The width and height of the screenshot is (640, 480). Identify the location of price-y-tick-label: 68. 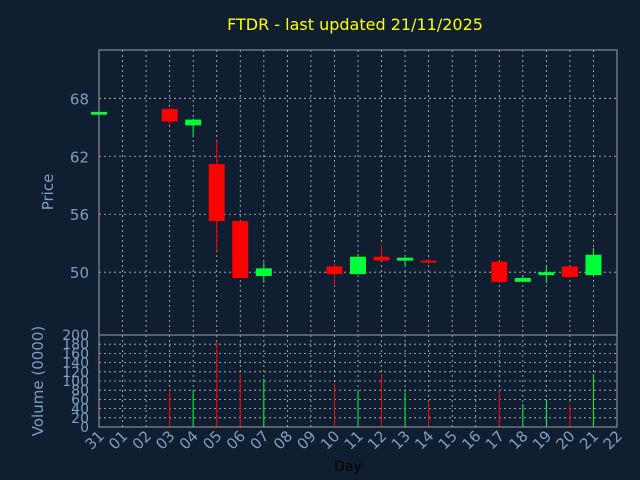
(79, 99).